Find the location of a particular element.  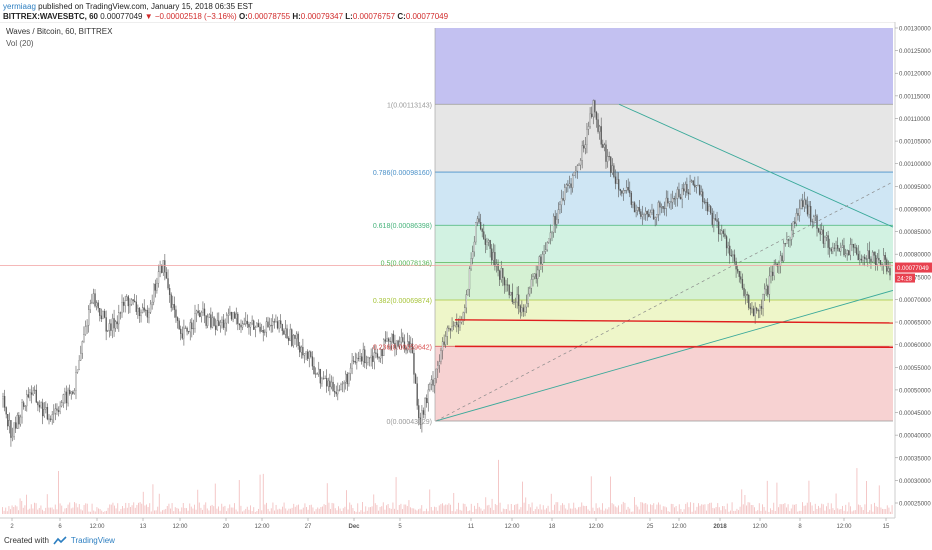

falling-trend-line is located at coordinates (756, 165).